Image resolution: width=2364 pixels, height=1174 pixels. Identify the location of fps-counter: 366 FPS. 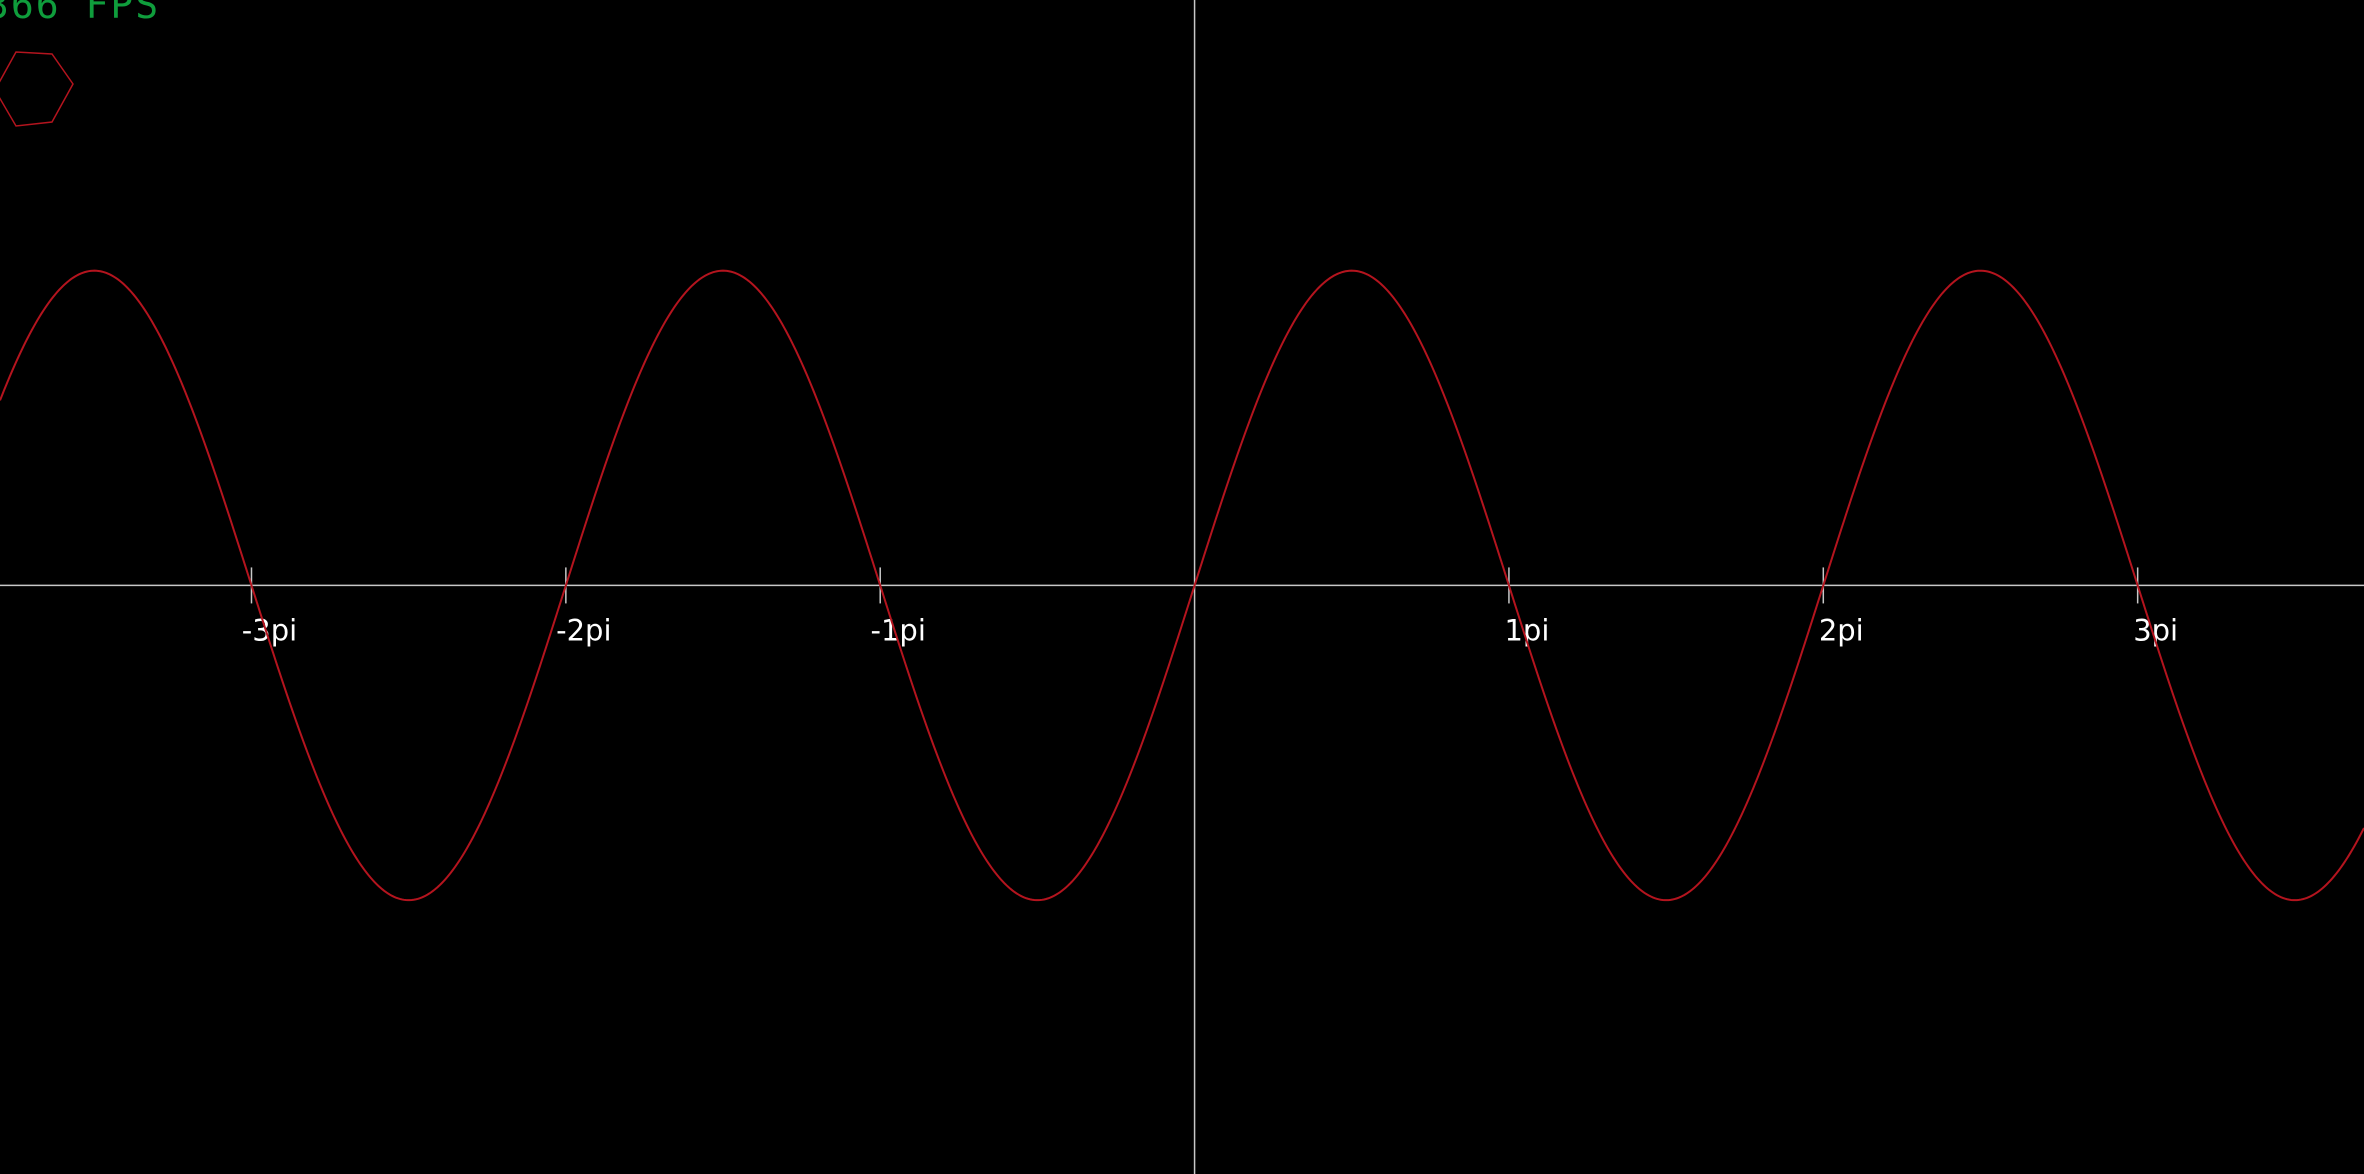
(80, 13).